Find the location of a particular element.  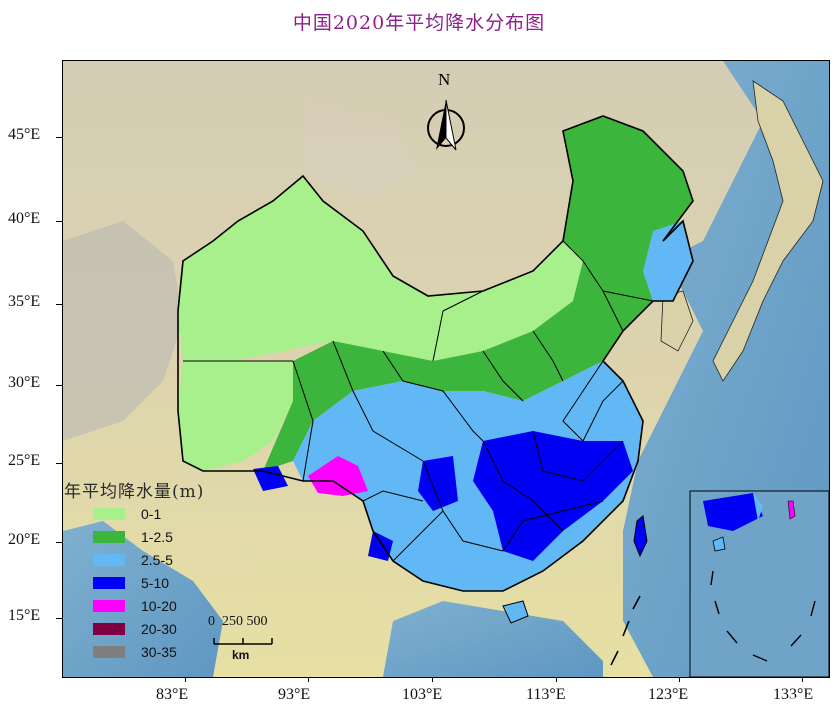

taiwan-island is located at coordinates (640, 536).